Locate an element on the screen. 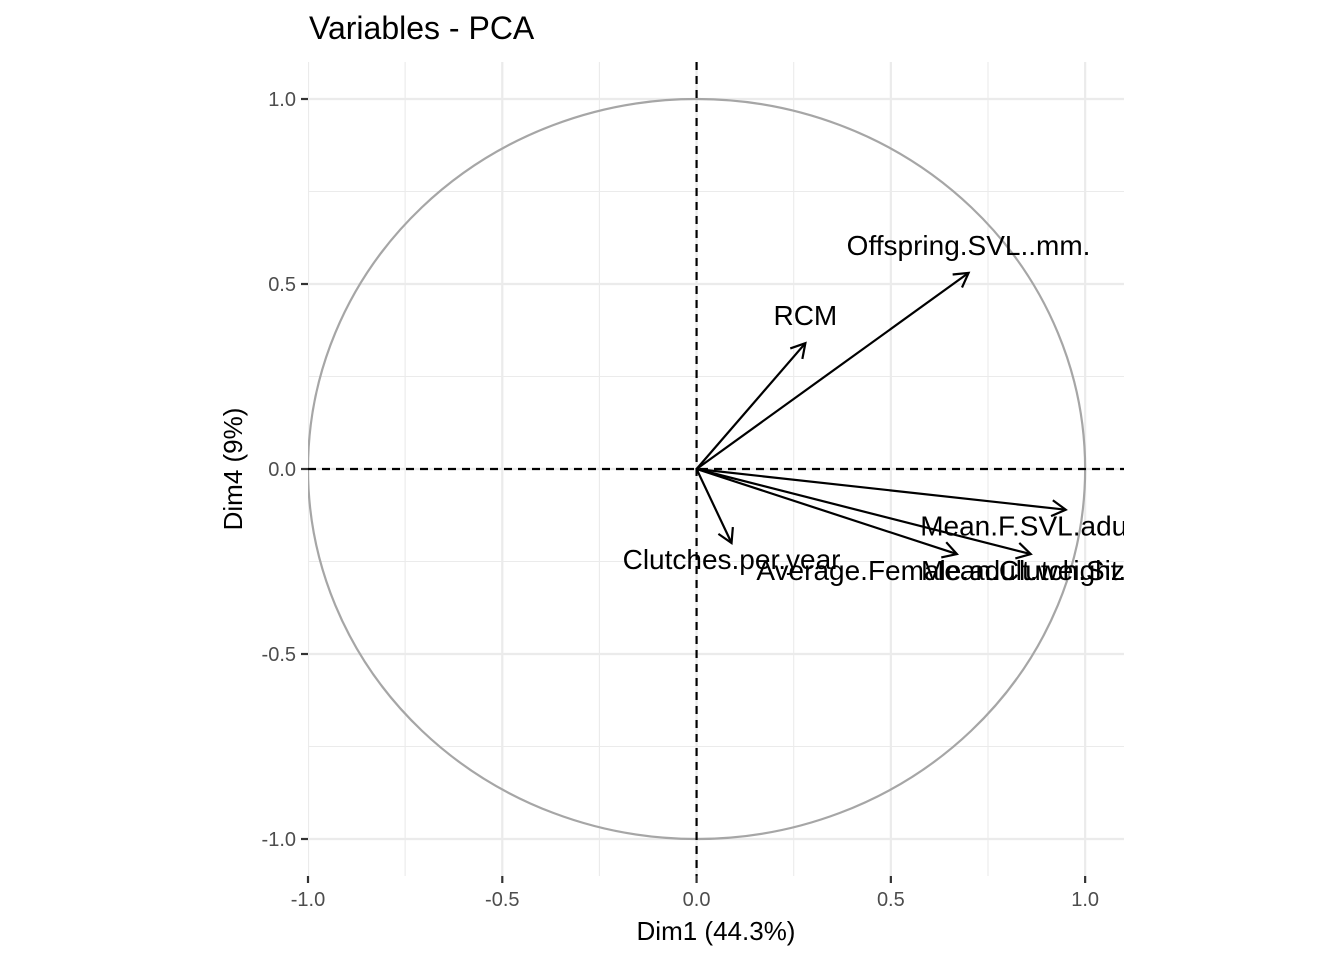  x-tick-label: 1.0 is located at coordinates (1085, 900).